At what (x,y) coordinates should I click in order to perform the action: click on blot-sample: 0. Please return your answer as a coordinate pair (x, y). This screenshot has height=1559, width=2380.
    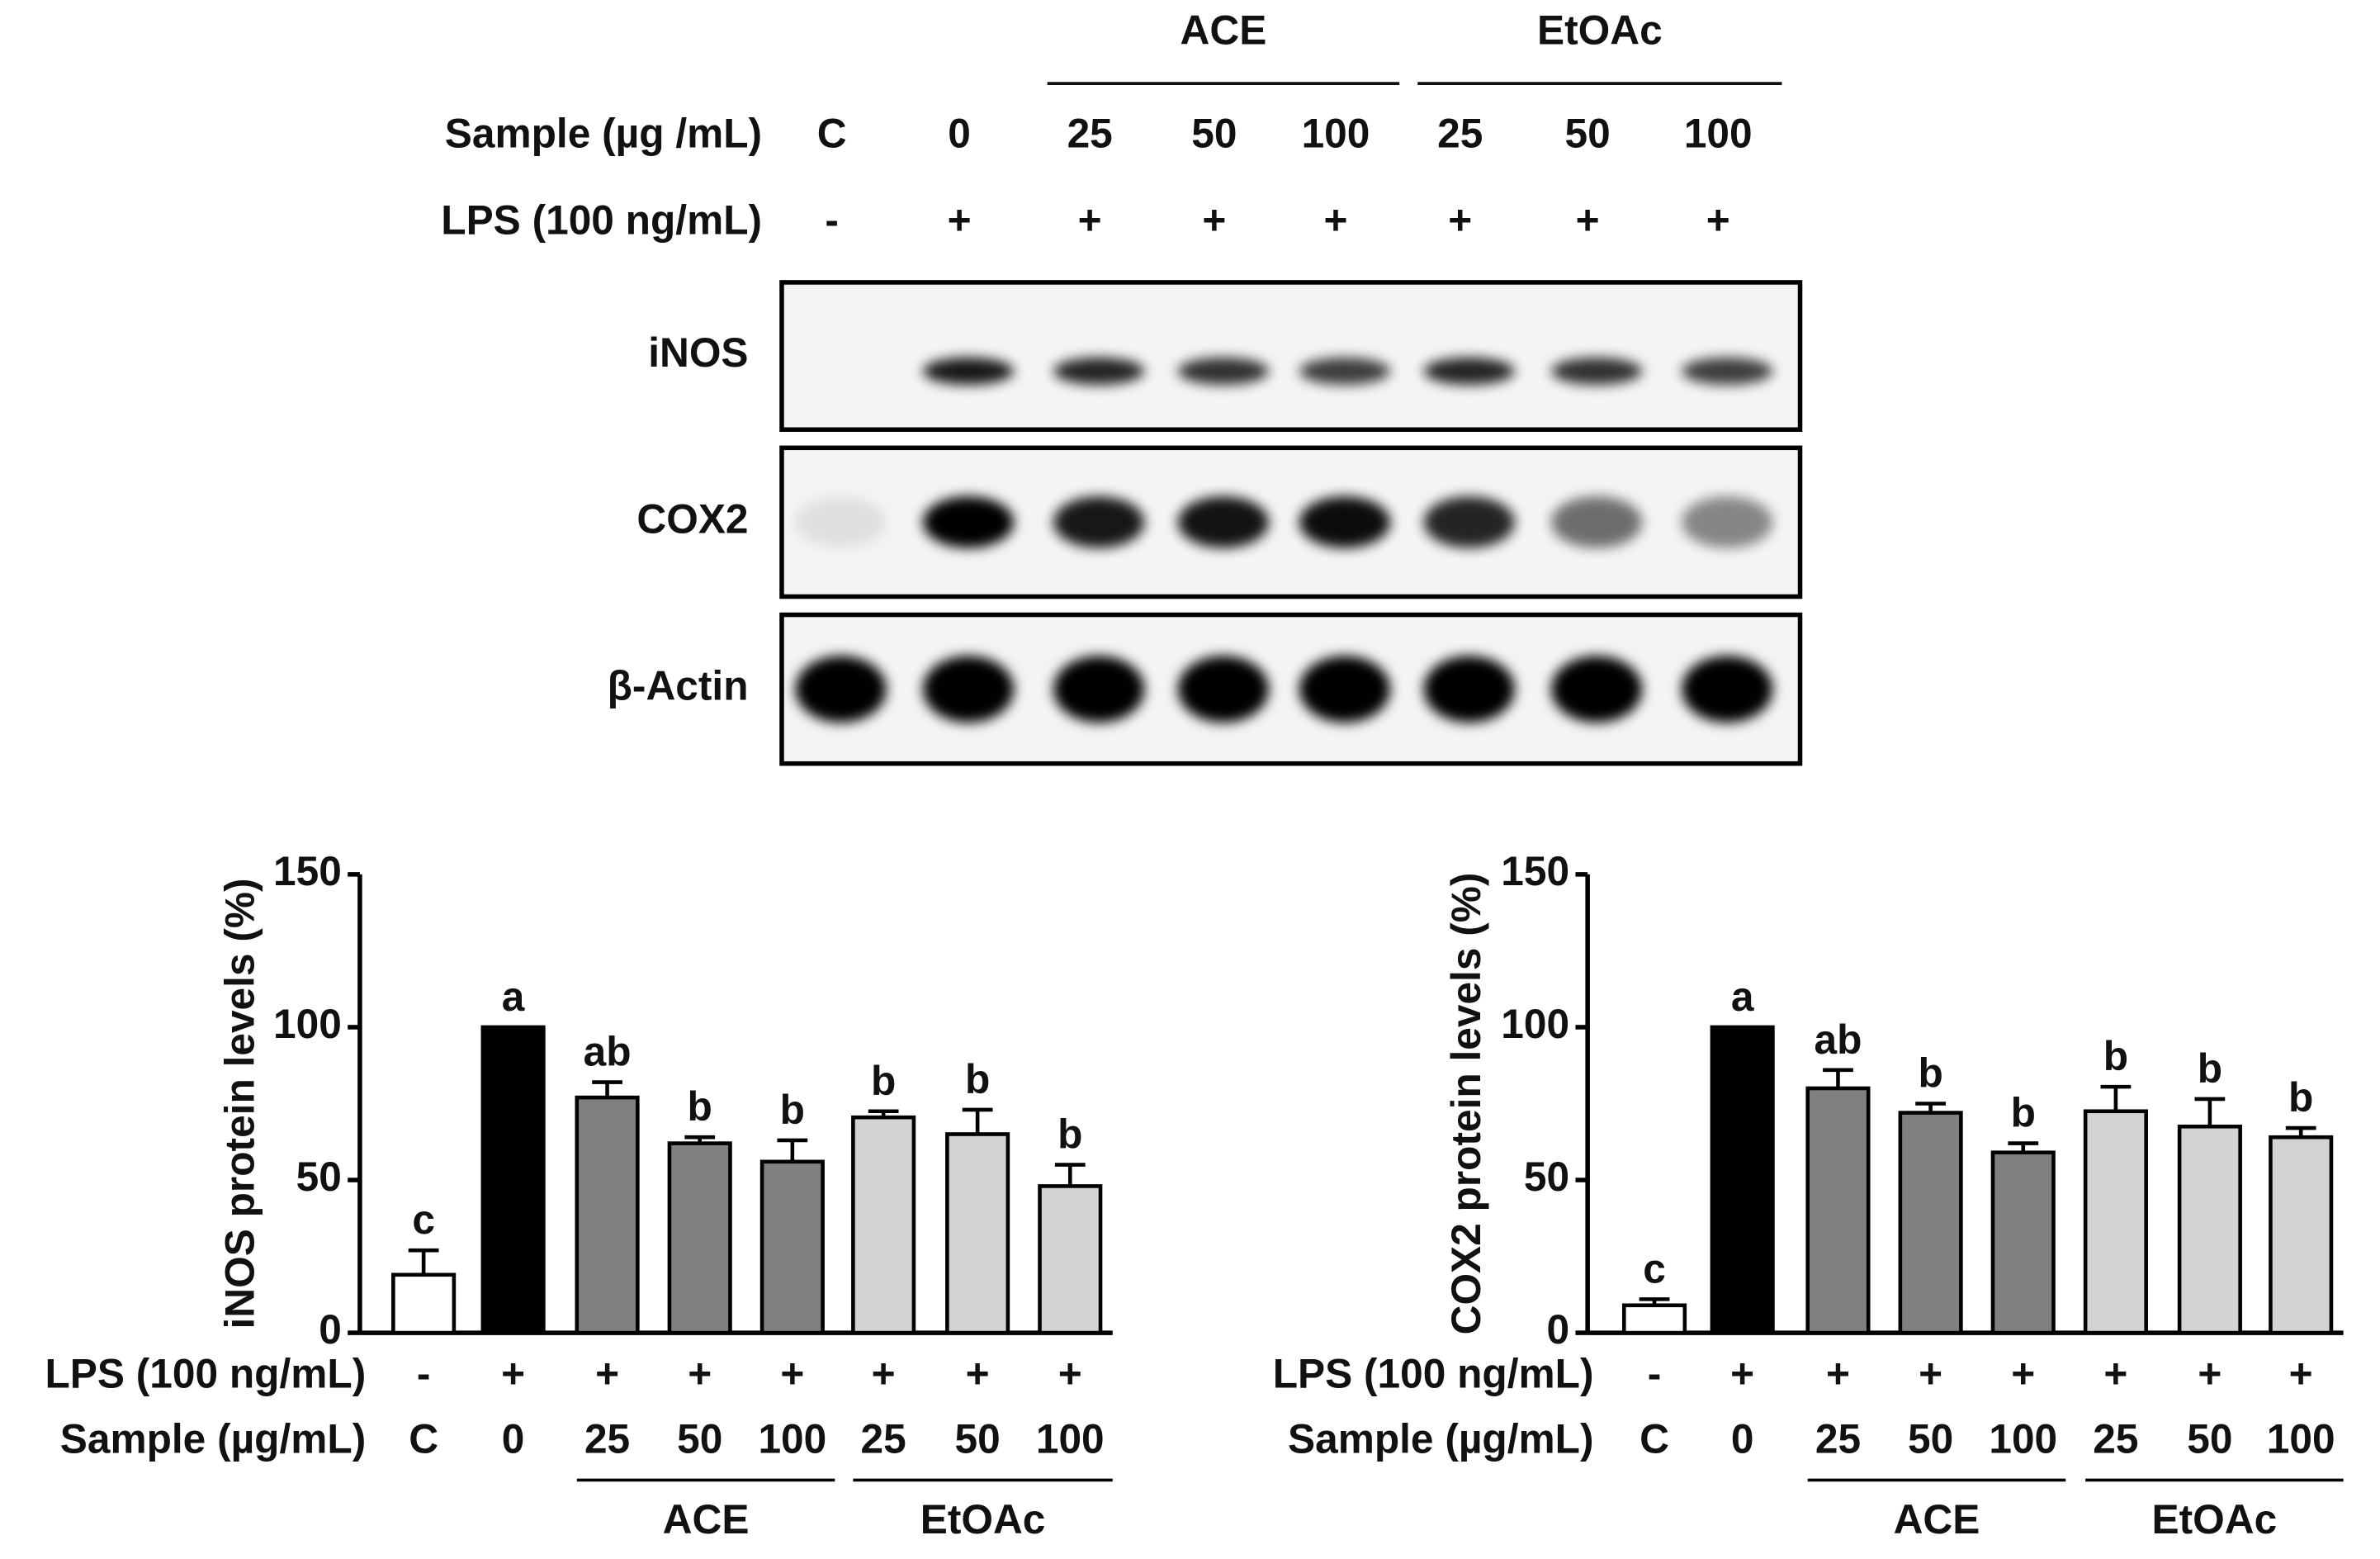
    Looking at the image, I should click on (959, 134).